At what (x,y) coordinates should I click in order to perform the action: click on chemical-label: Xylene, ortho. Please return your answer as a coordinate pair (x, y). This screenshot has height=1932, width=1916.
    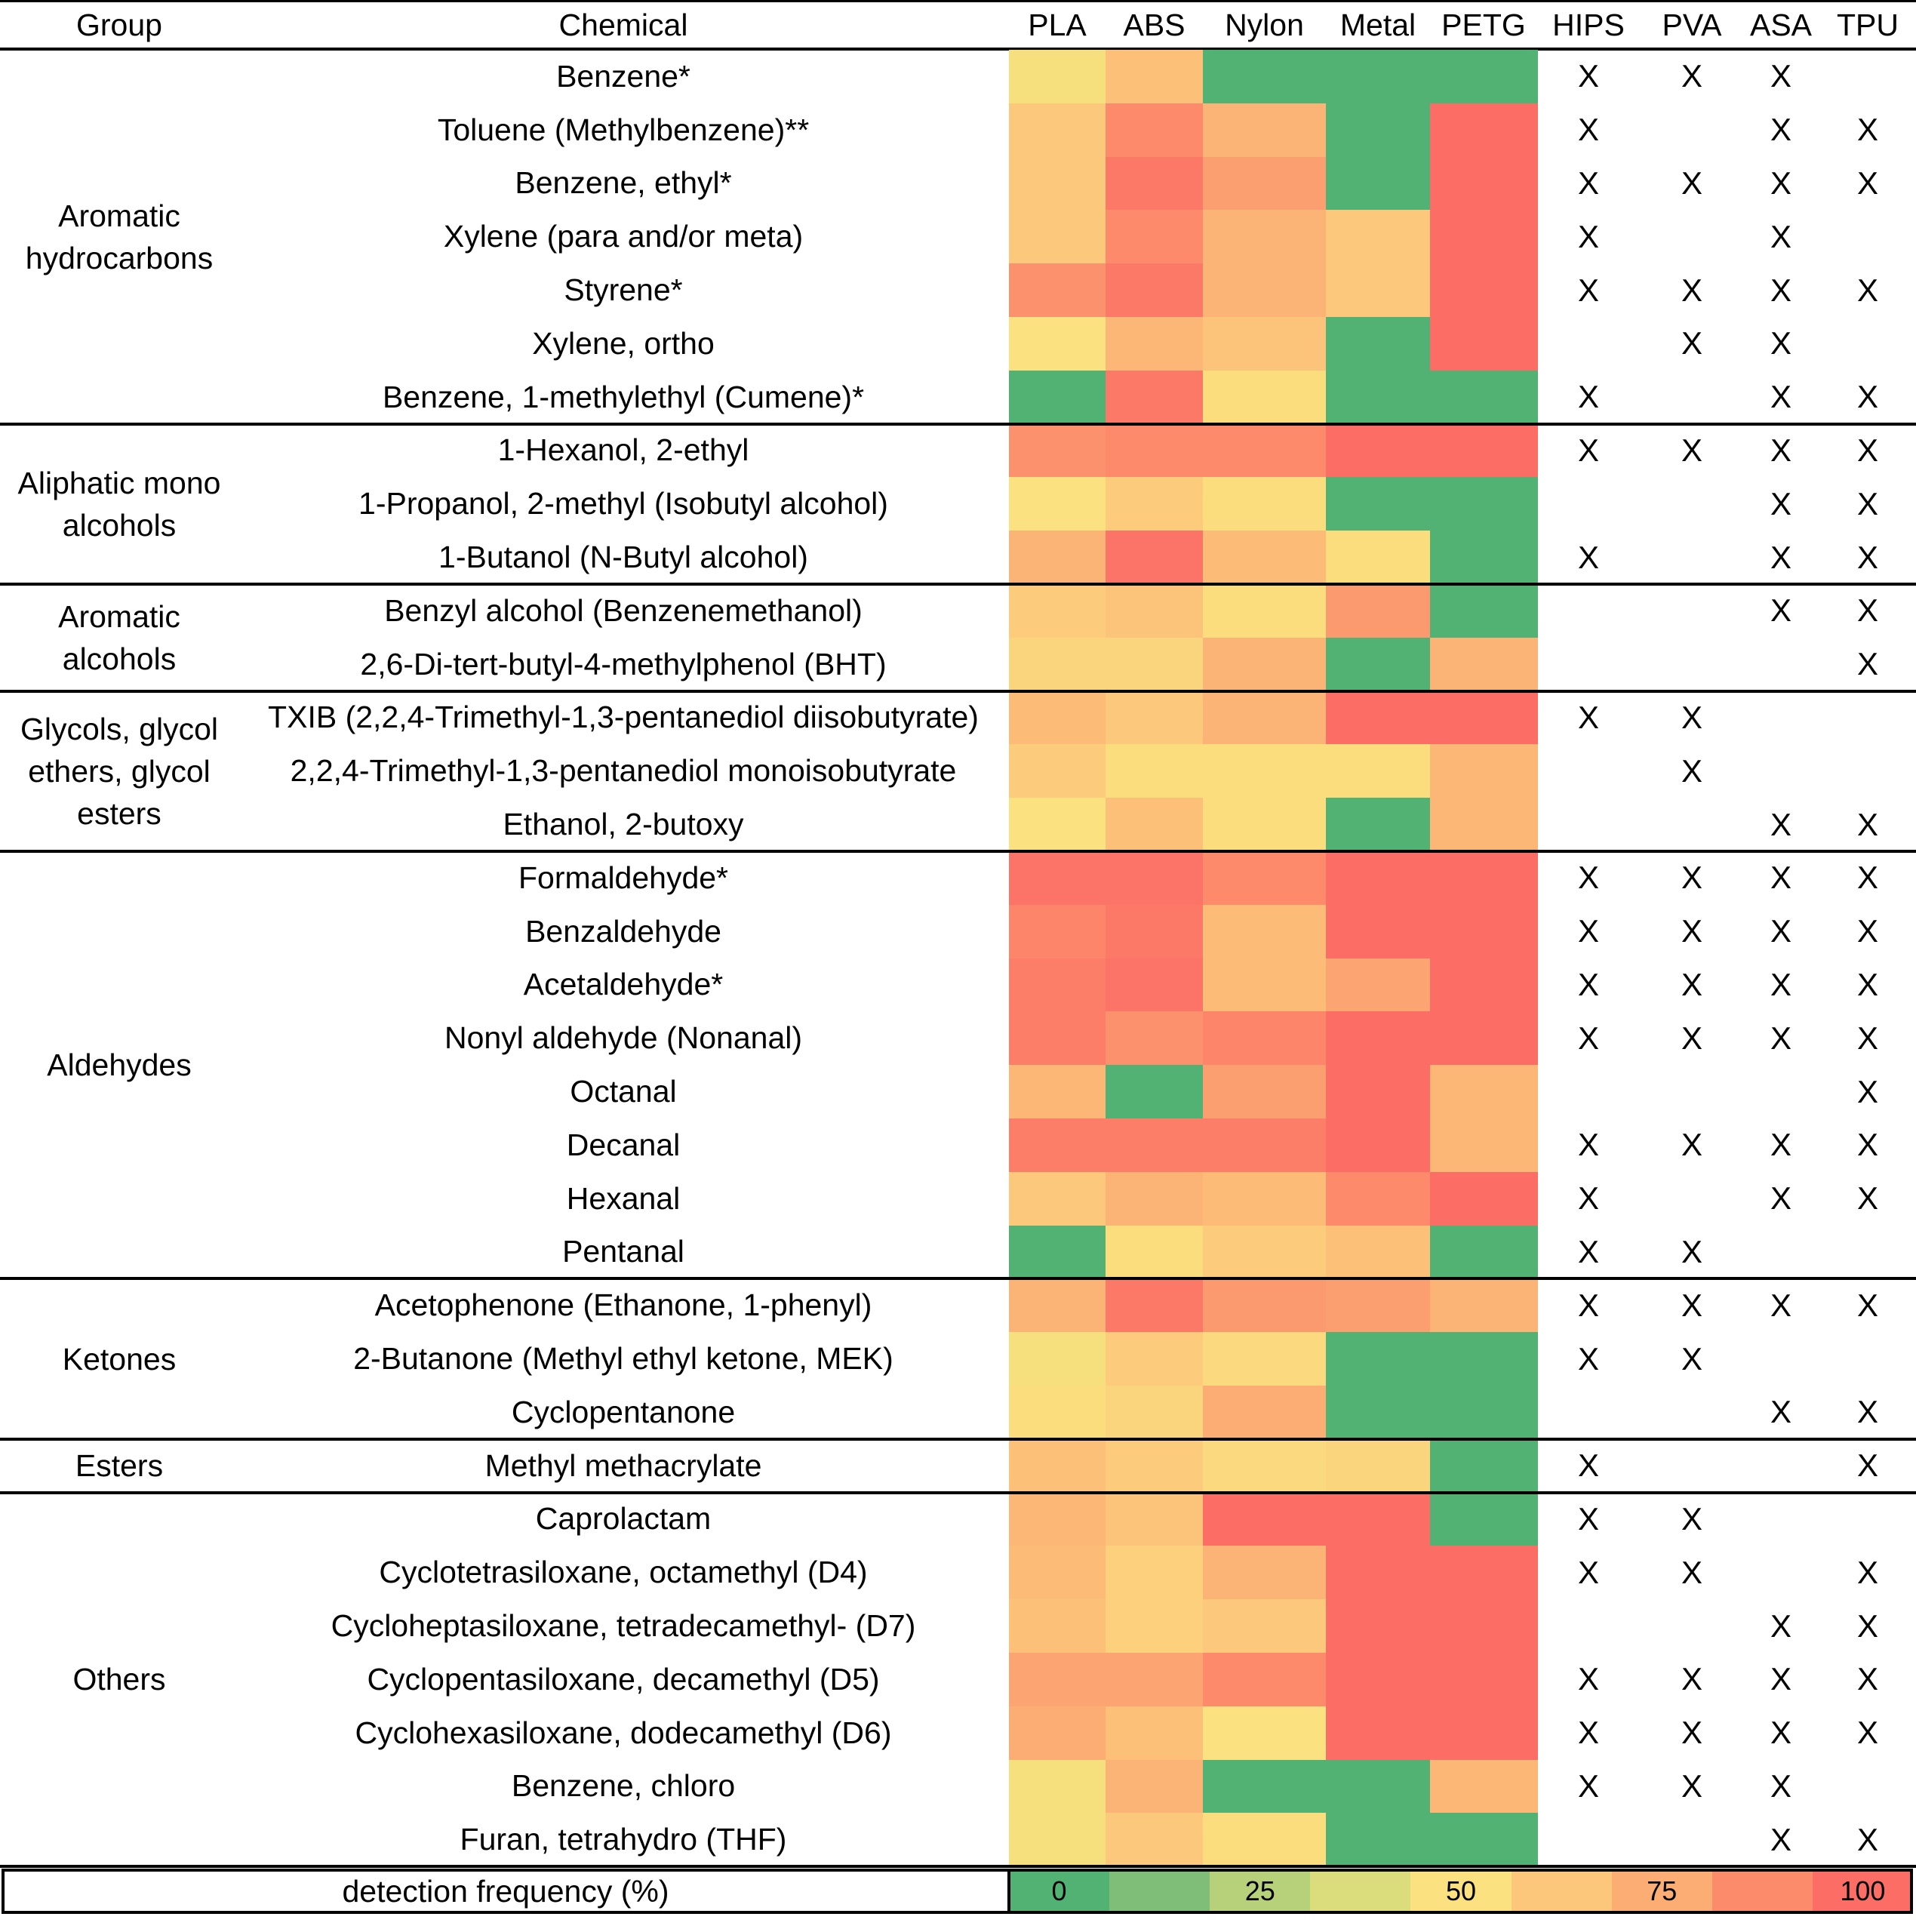
    Looking at the image, I should click on (623, 343).